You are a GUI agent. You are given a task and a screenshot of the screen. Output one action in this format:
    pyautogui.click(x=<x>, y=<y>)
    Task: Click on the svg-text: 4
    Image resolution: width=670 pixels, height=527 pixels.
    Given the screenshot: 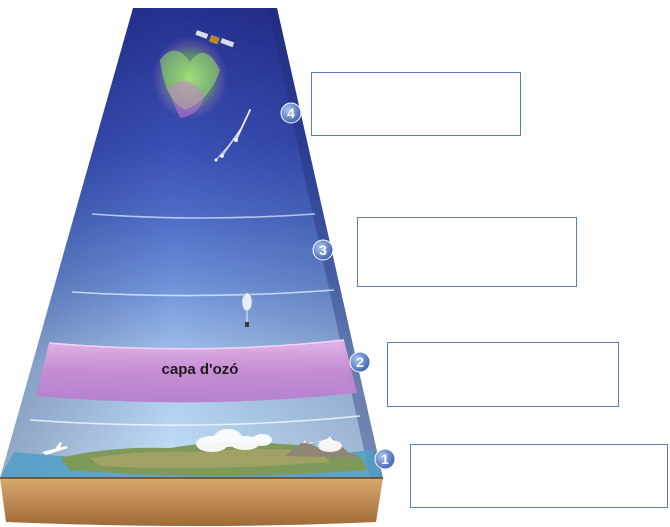 What is the action you would take?
    pyautogui.click(x=291, y=113)
    